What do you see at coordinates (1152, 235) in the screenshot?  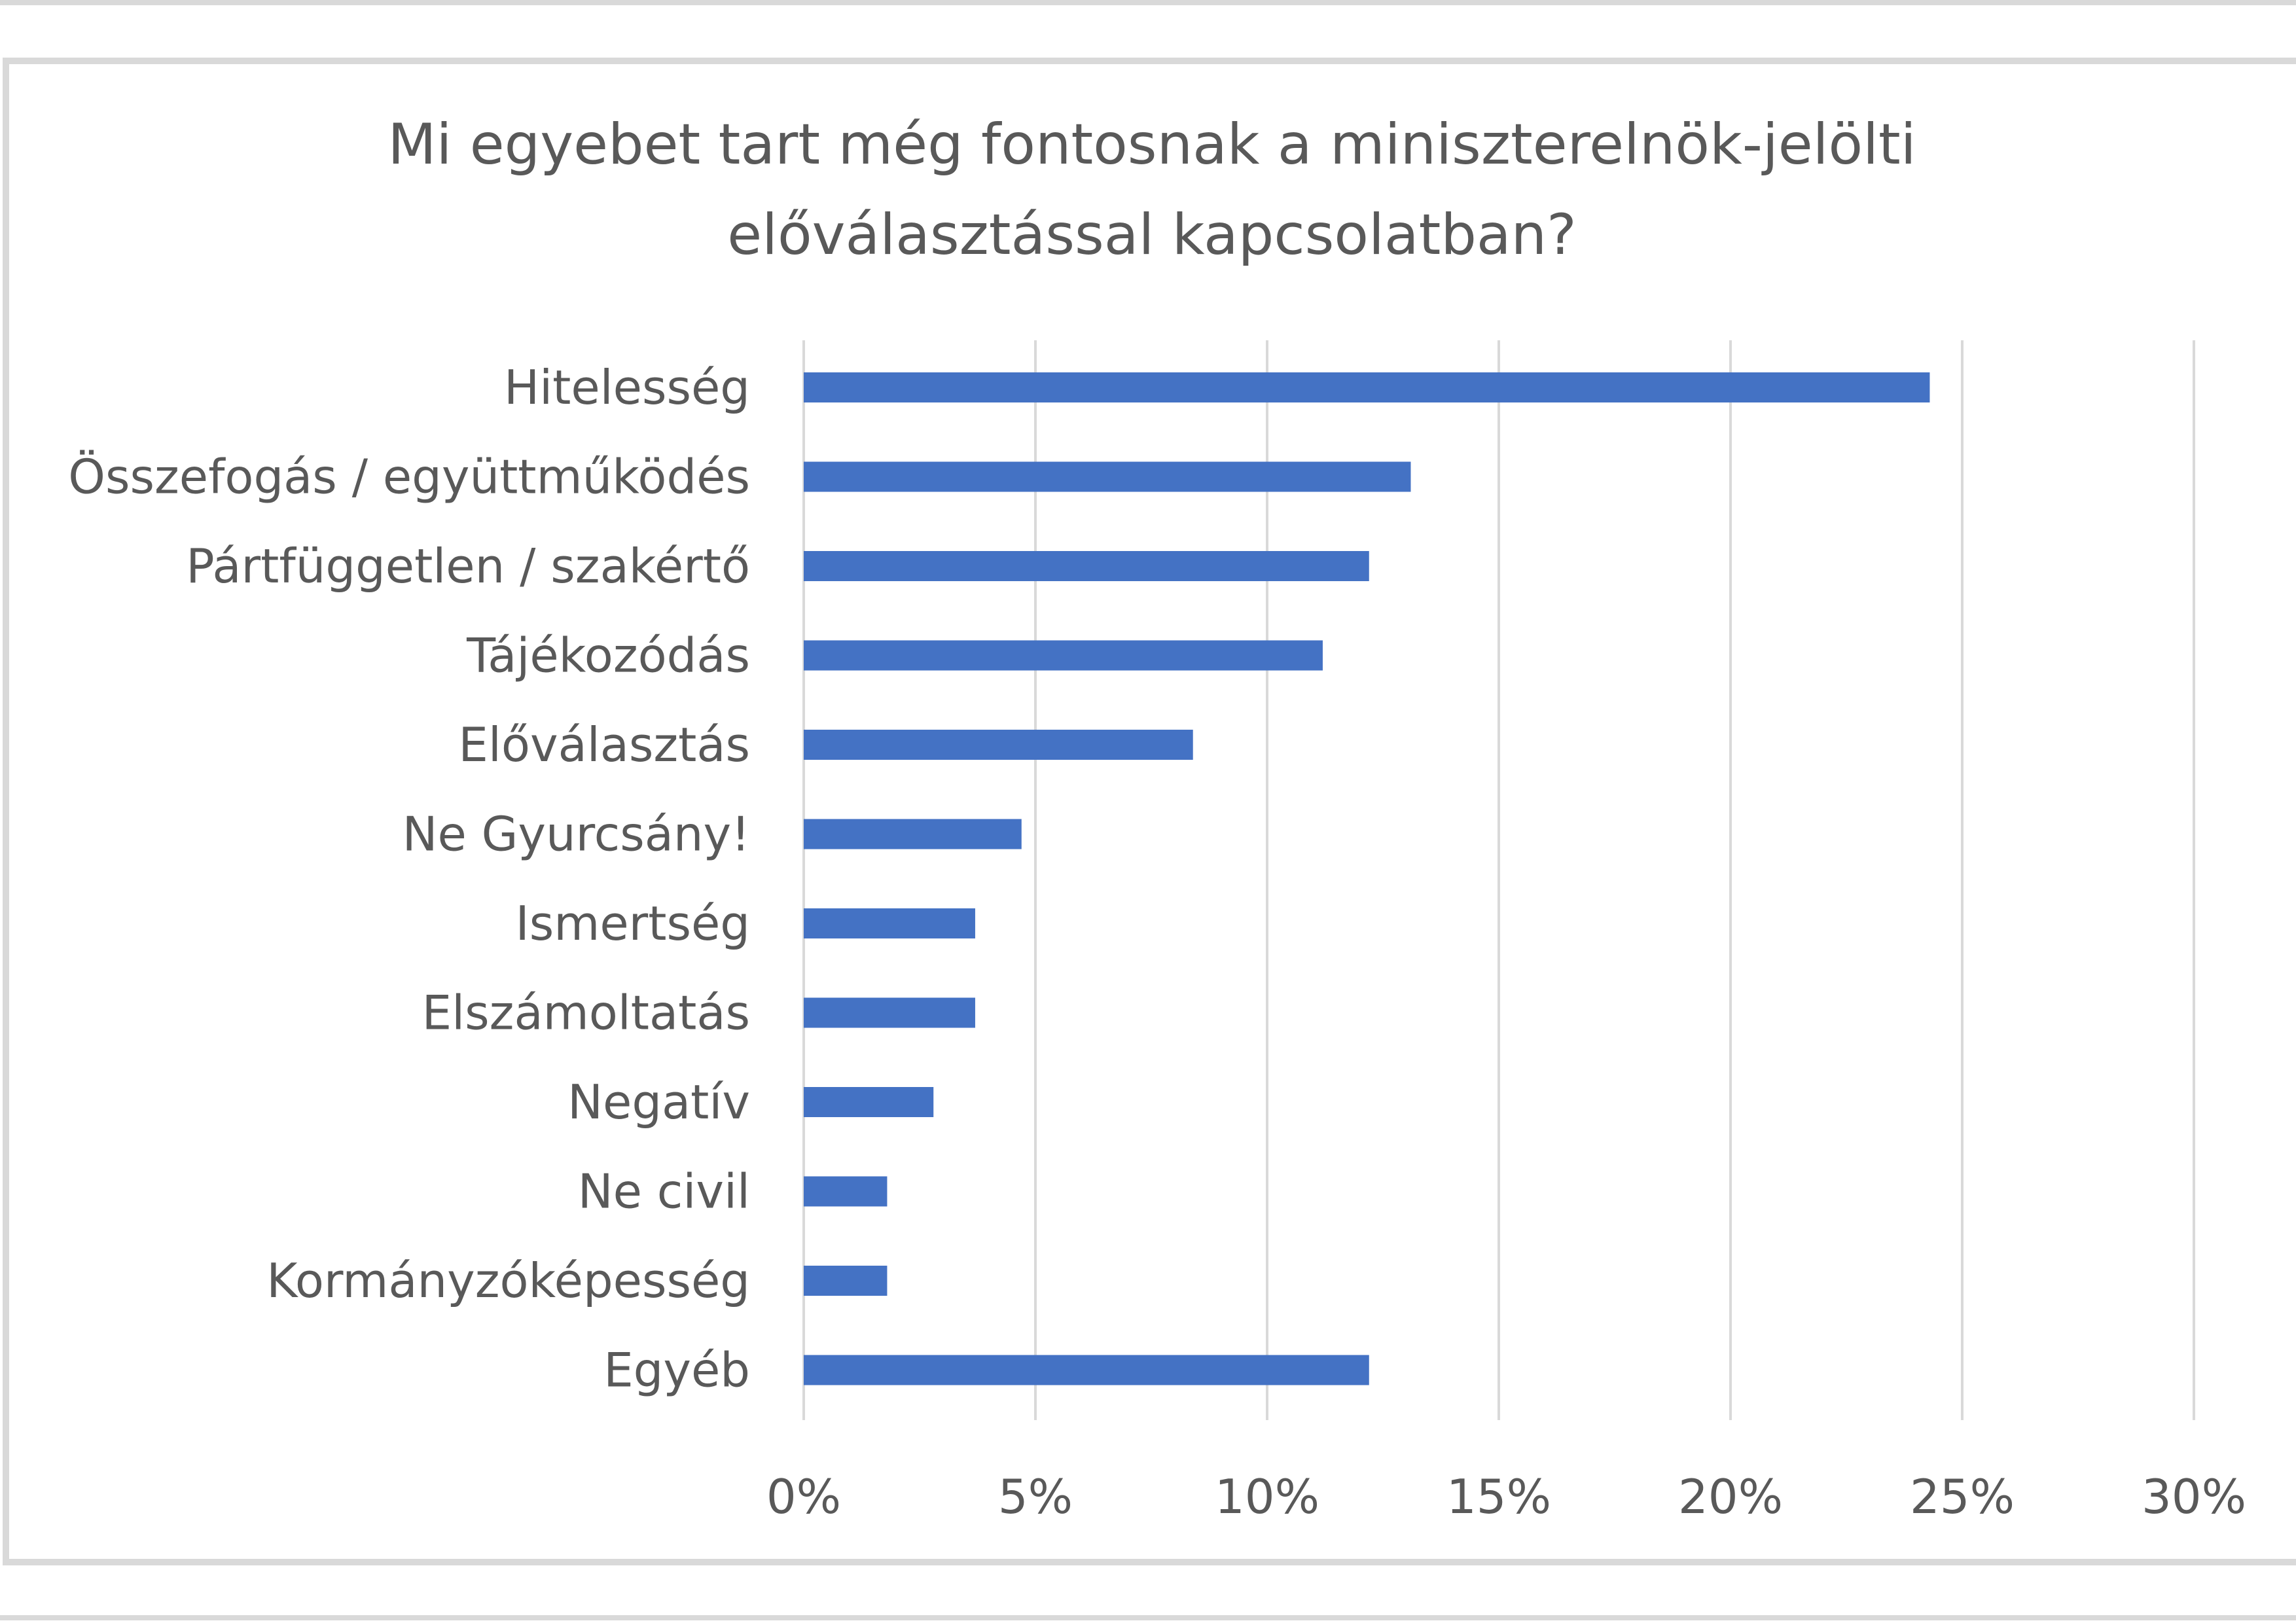 I see `chart-title-line-2: előválasztással kapcsolatban?` at bounding box center [1152, 235].